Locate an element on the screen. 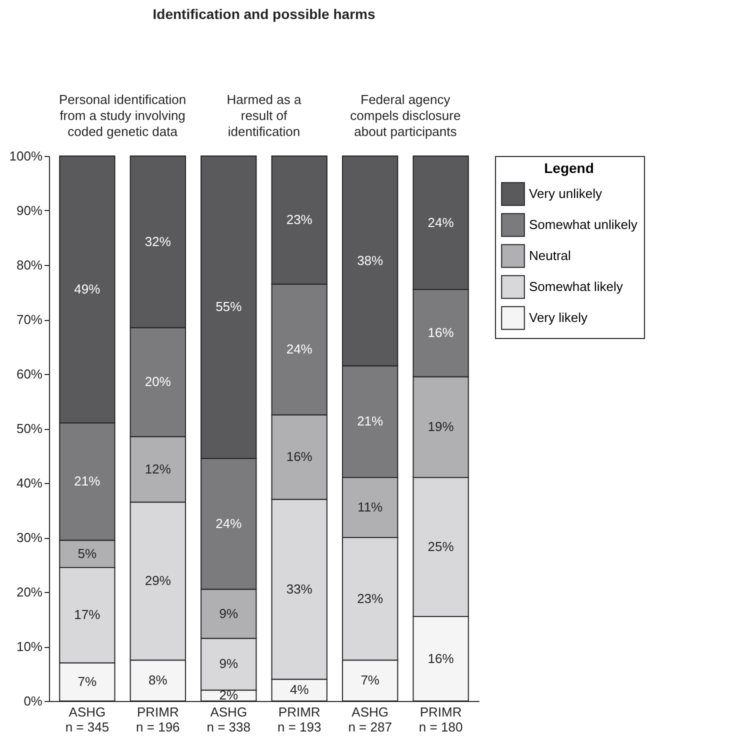 This screenshot has height=750, width=749. data-label: 12% is located at coordinates (158, 468).